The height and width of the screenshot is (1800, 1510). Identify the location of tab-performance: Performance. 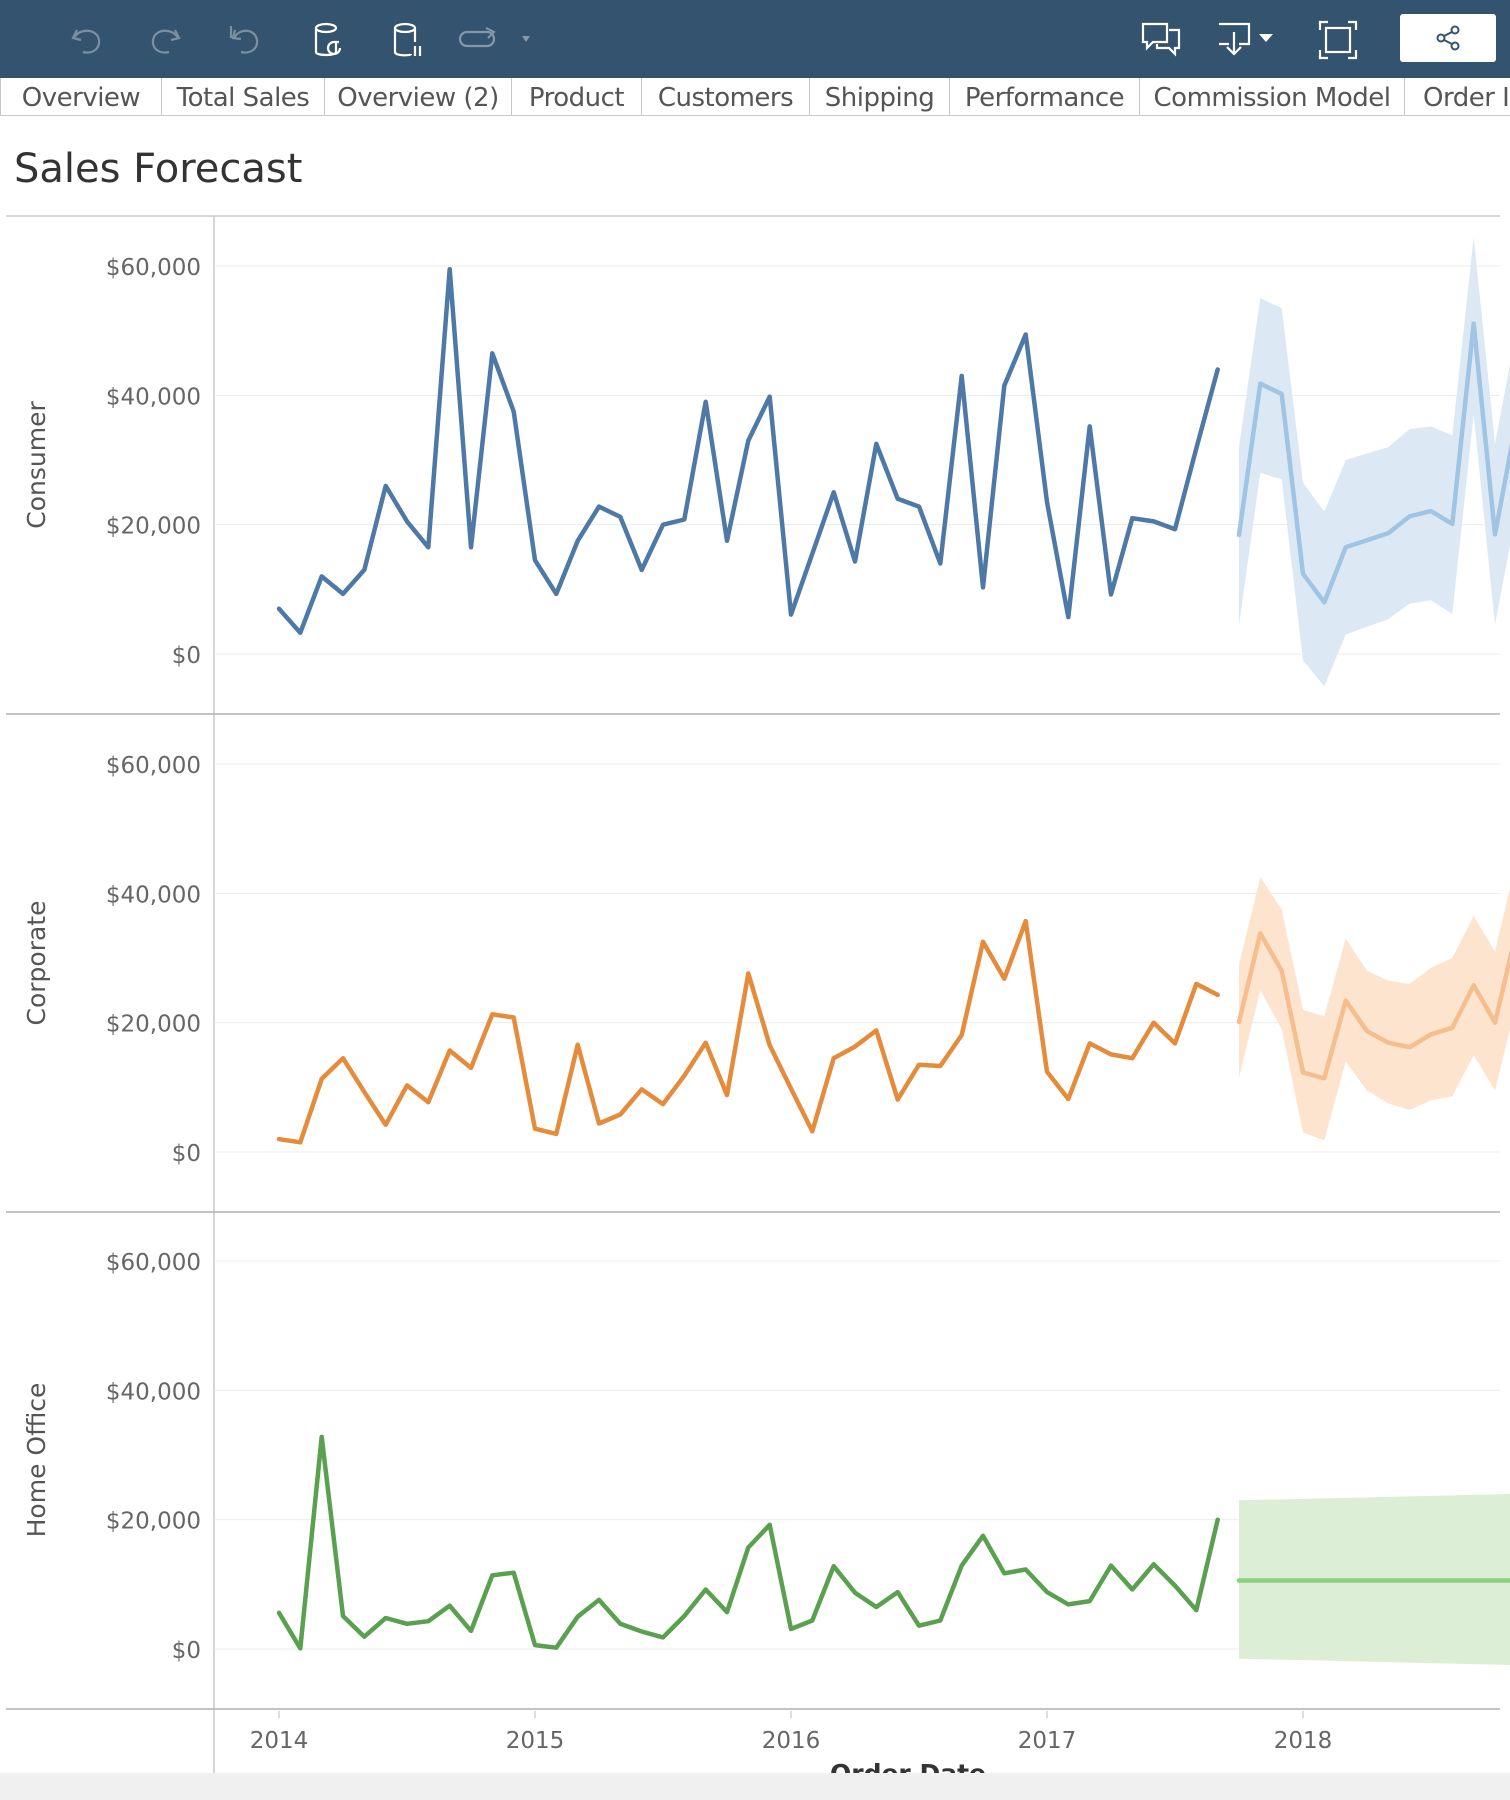
(1045, 96).